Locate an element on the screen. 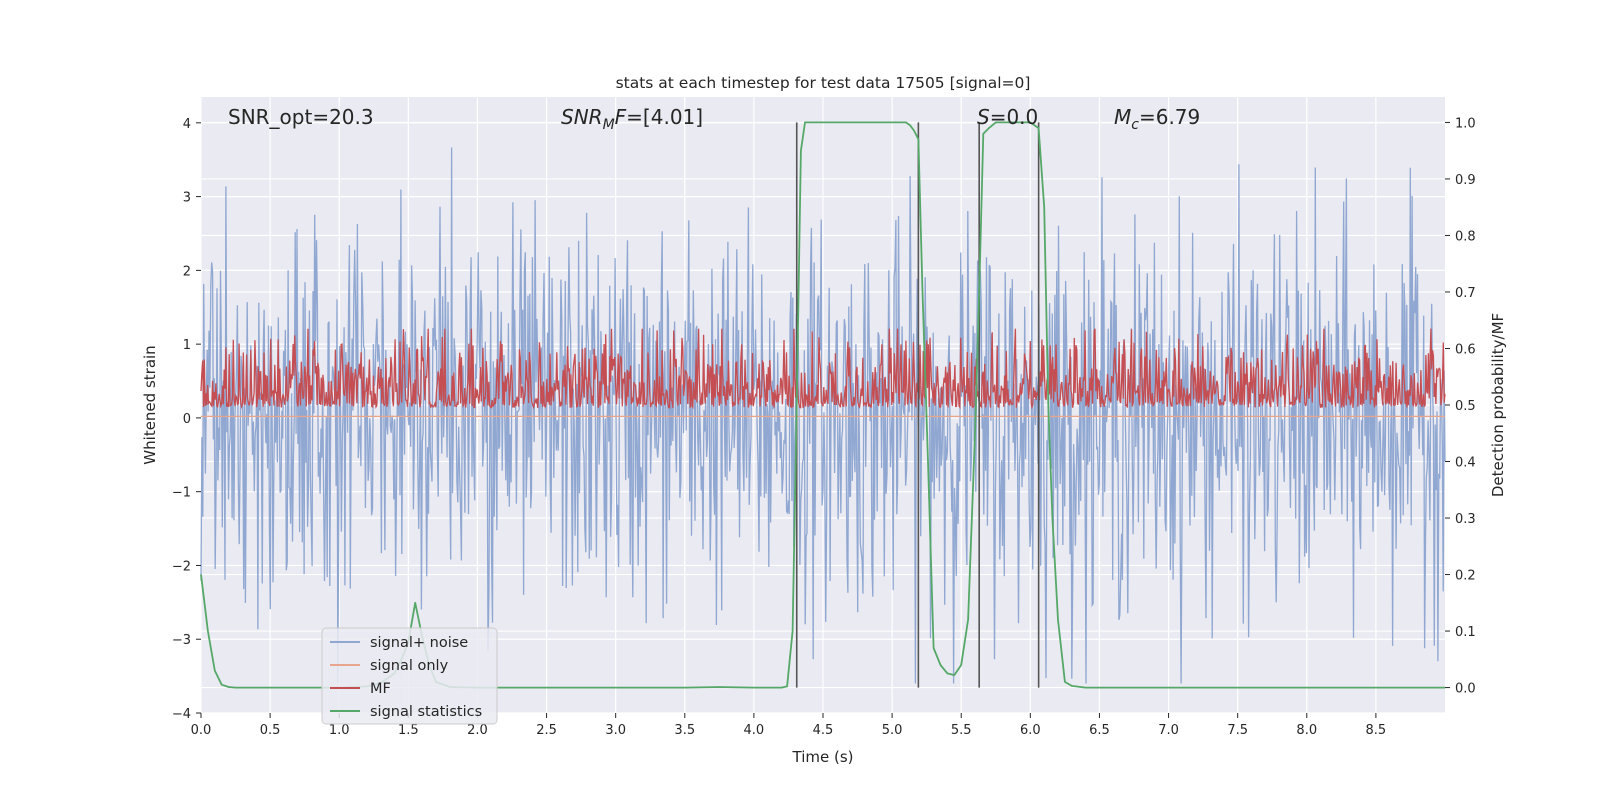 Image resolution: width=1600 pixels, height=800 pixels. y-tick-label-left: 2 is located at coordinates (187, 271).